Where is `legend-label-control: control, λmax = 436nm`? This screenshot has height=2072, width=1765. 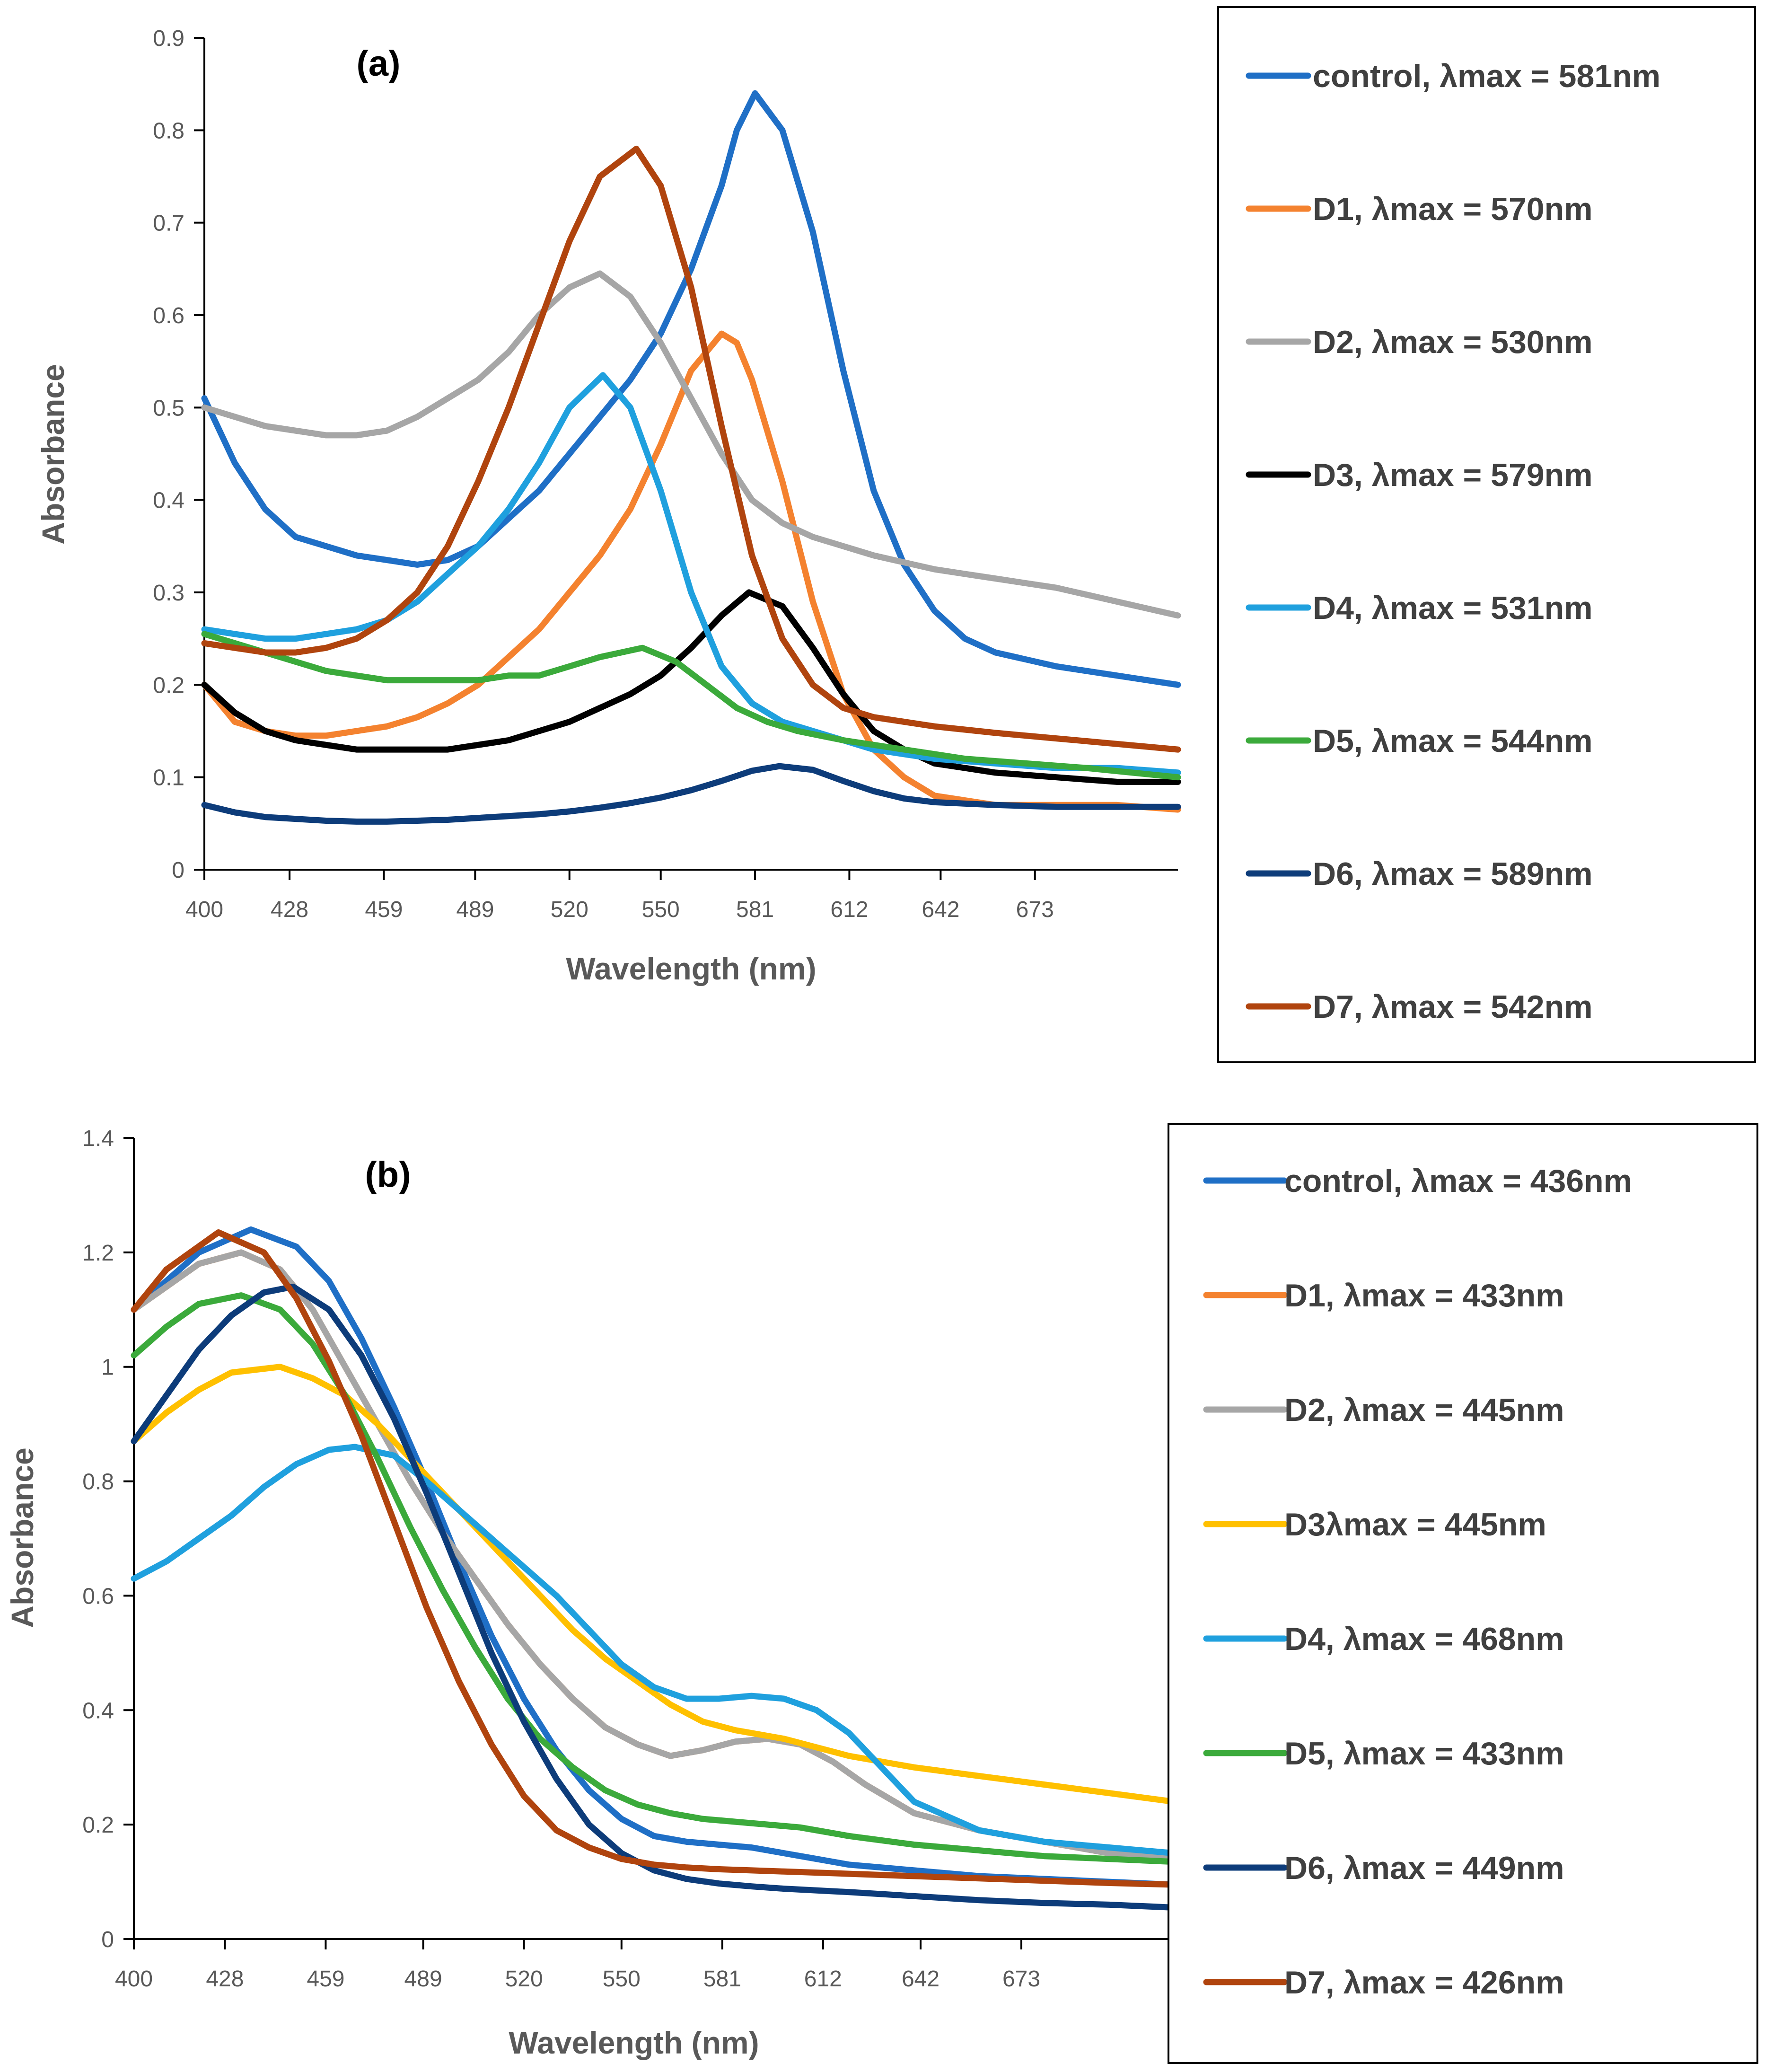
legend-label-control: control, λmax = 436nm is located at coordinates (1458, 1181).